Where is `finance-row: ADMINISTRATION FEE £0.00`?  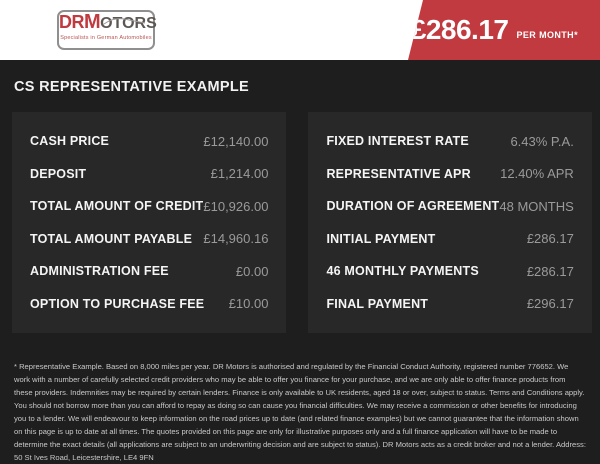
finance-row: ADMINISTRATION FEE £0.00 is located at coordinates (149, 271).